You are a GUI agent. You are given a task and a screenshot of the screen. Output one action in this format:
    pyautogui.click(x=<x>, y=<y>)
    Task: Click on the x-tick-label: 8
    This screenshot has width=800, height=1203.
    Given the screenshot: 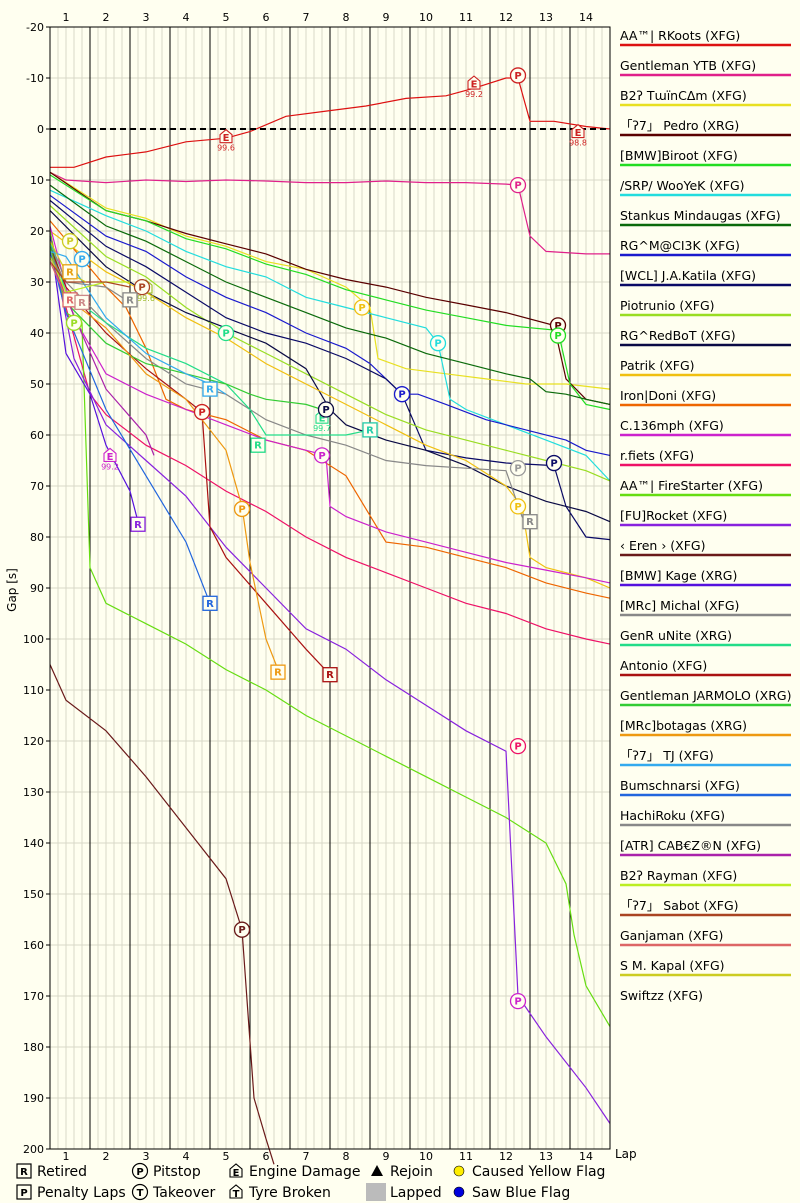 What is the action you would take?
    pyautogui.click(x=346, y=17)
    